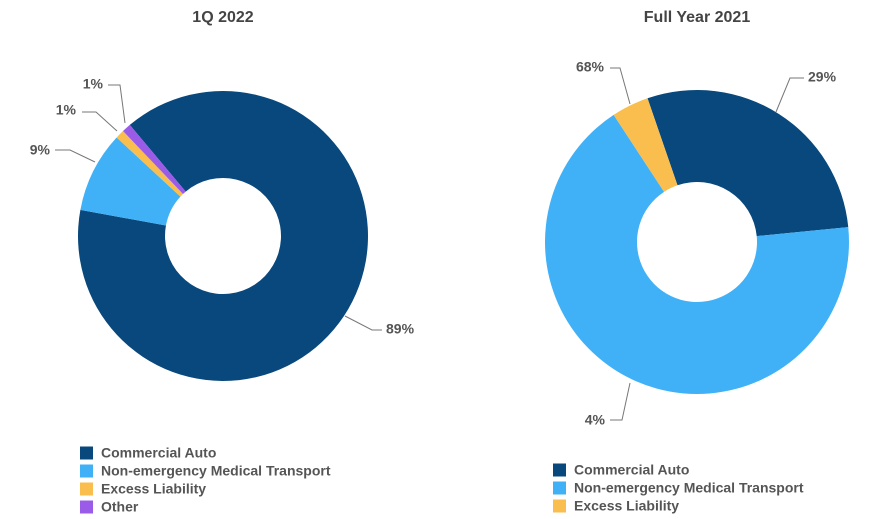 Image resolution: width=871 pixels, height=519 pixels. Describe the element at coordinates (822, 77) in the screenshot. I see `data-label: 29%` at that location.